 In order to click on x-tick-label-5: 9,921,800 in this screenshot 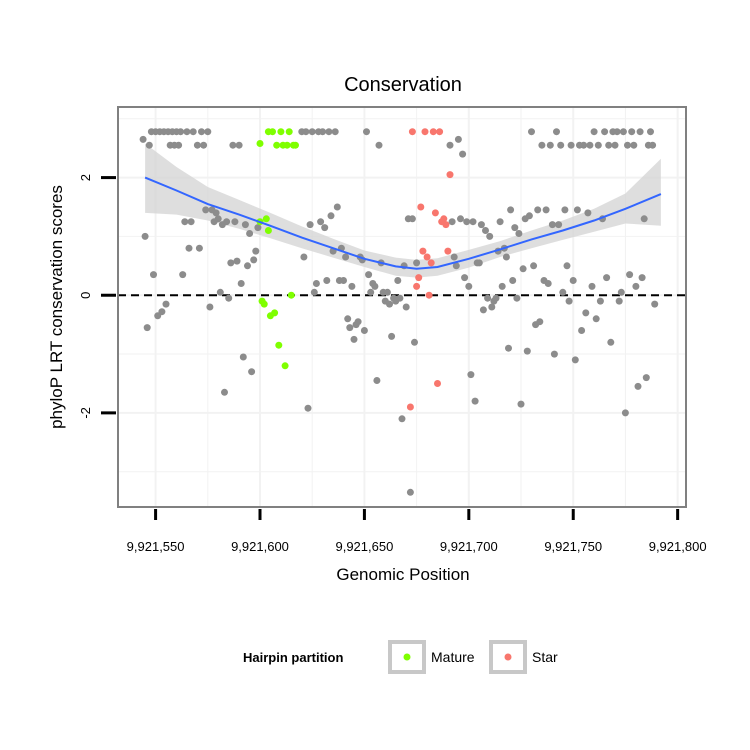, I will do `click(678, 546)`.